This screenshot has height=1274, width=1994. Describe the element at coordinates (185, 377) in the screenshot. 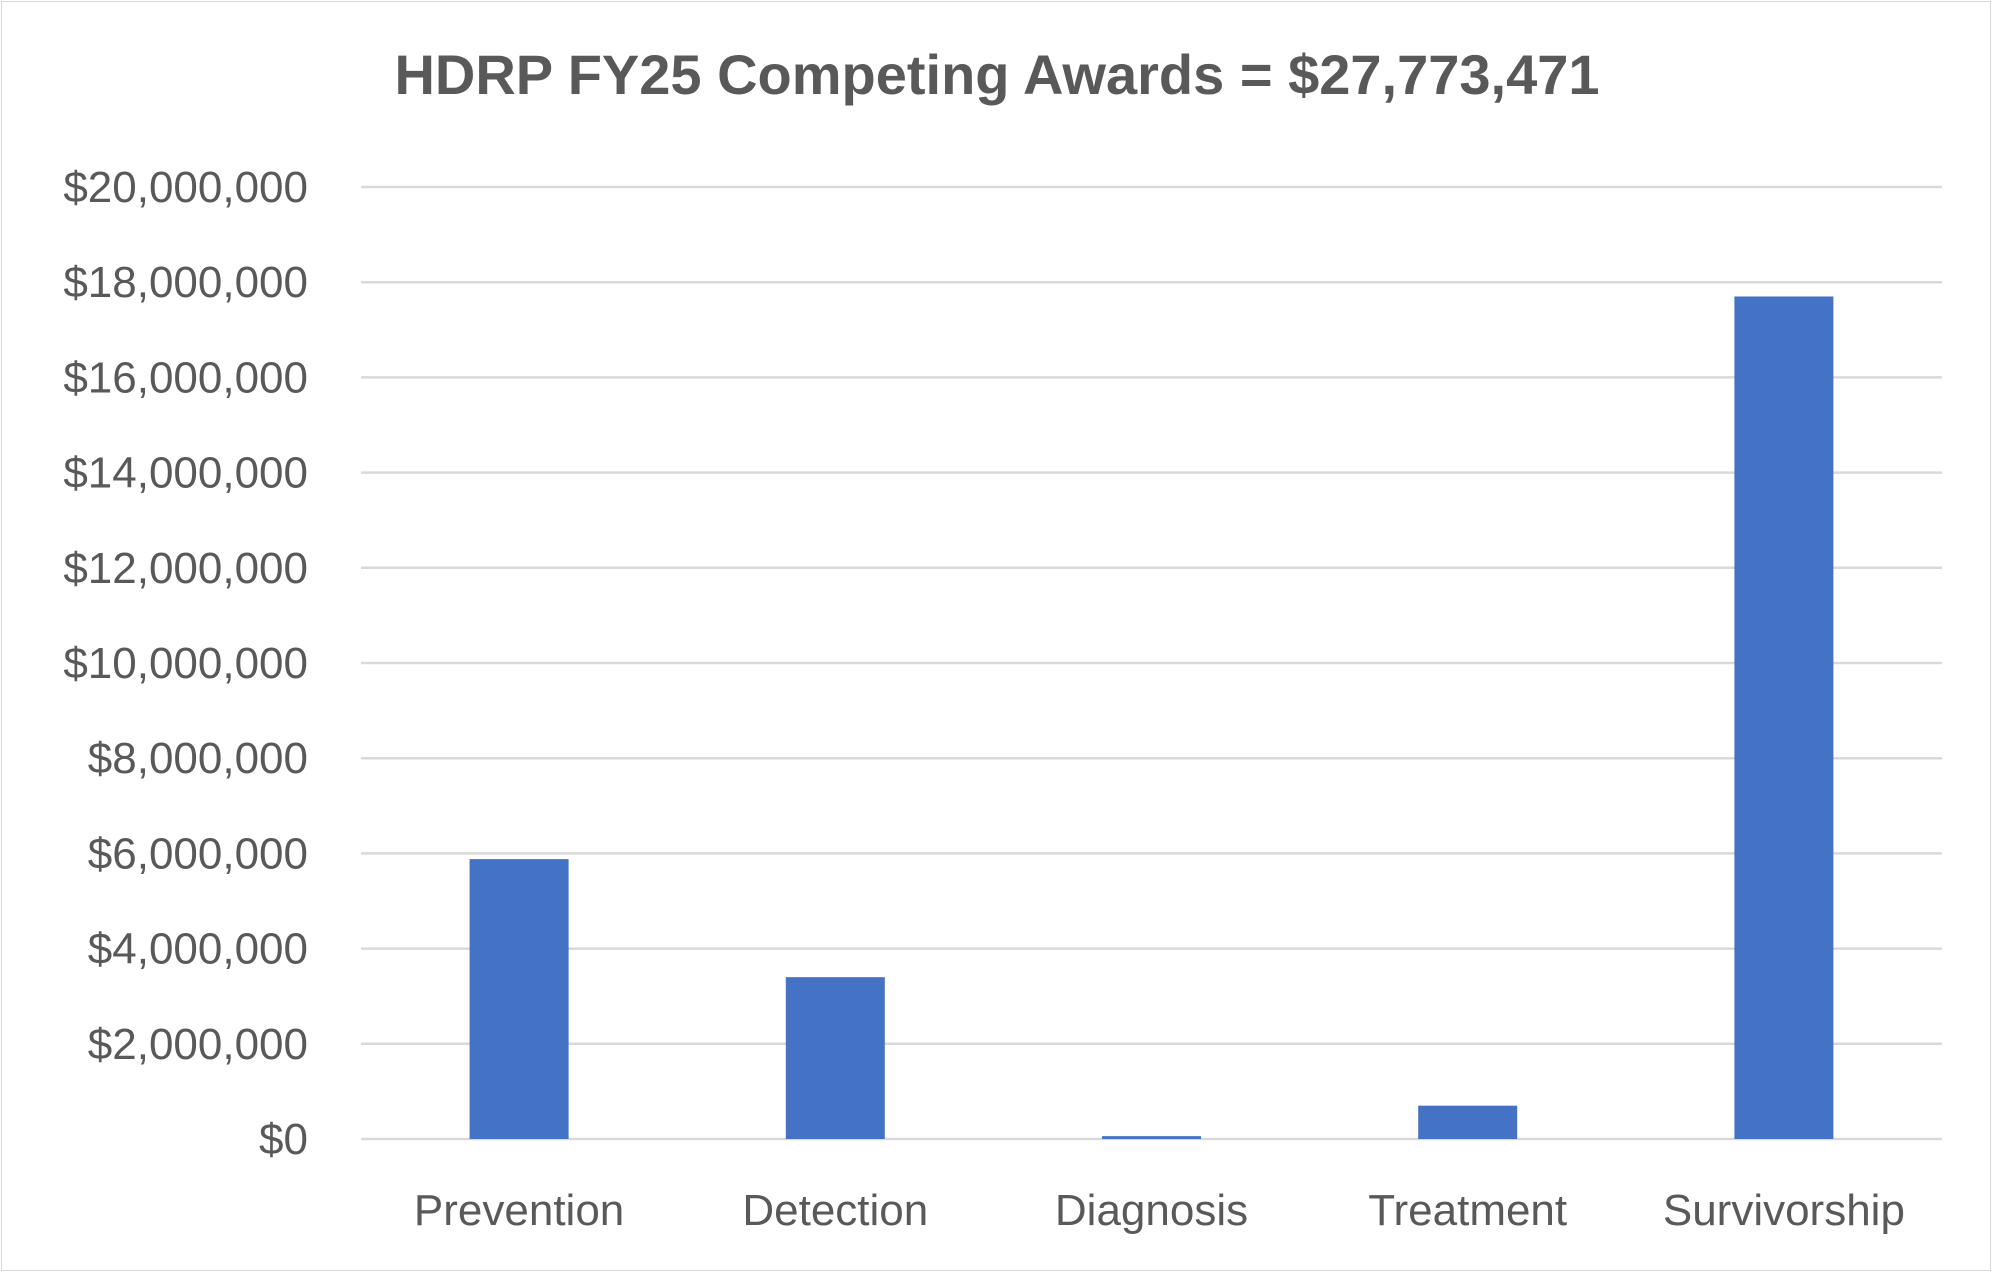

I see `y-tick-label: $16,000,000` at that location.